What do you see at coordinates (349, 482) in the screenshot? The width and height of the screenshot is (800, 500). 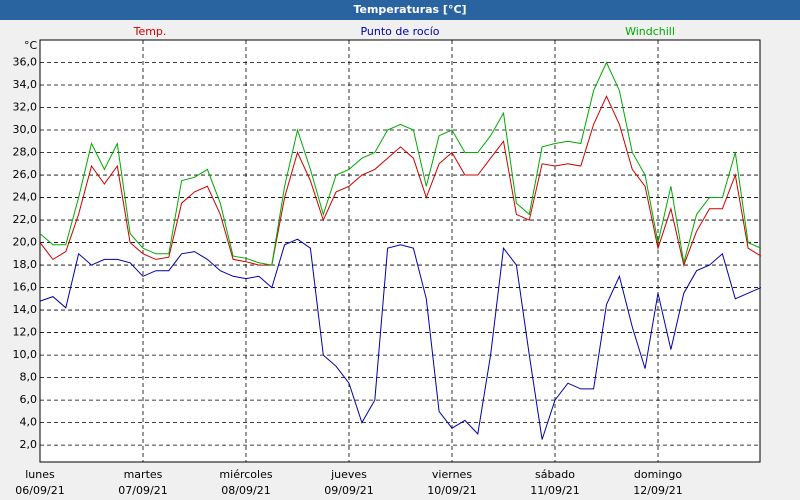 I see `x-tick-label: jueves 09/09/21` at bounding box center [349, 482].